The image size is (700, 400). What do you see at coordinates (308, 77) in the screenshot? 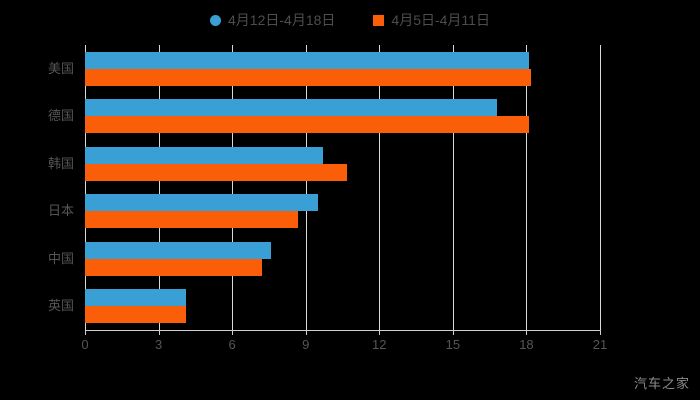
I see `bar-美国-series-2` at bounding box center [308, 77].